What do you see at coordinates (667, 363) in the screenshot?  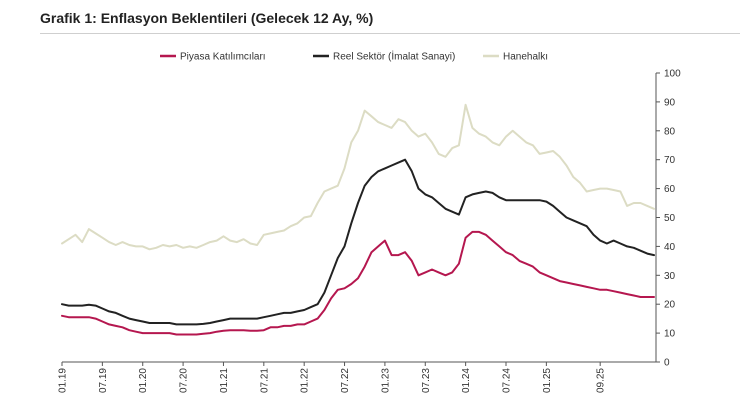 I see `y-tick-label: 0` at bounding box center [667, 363].